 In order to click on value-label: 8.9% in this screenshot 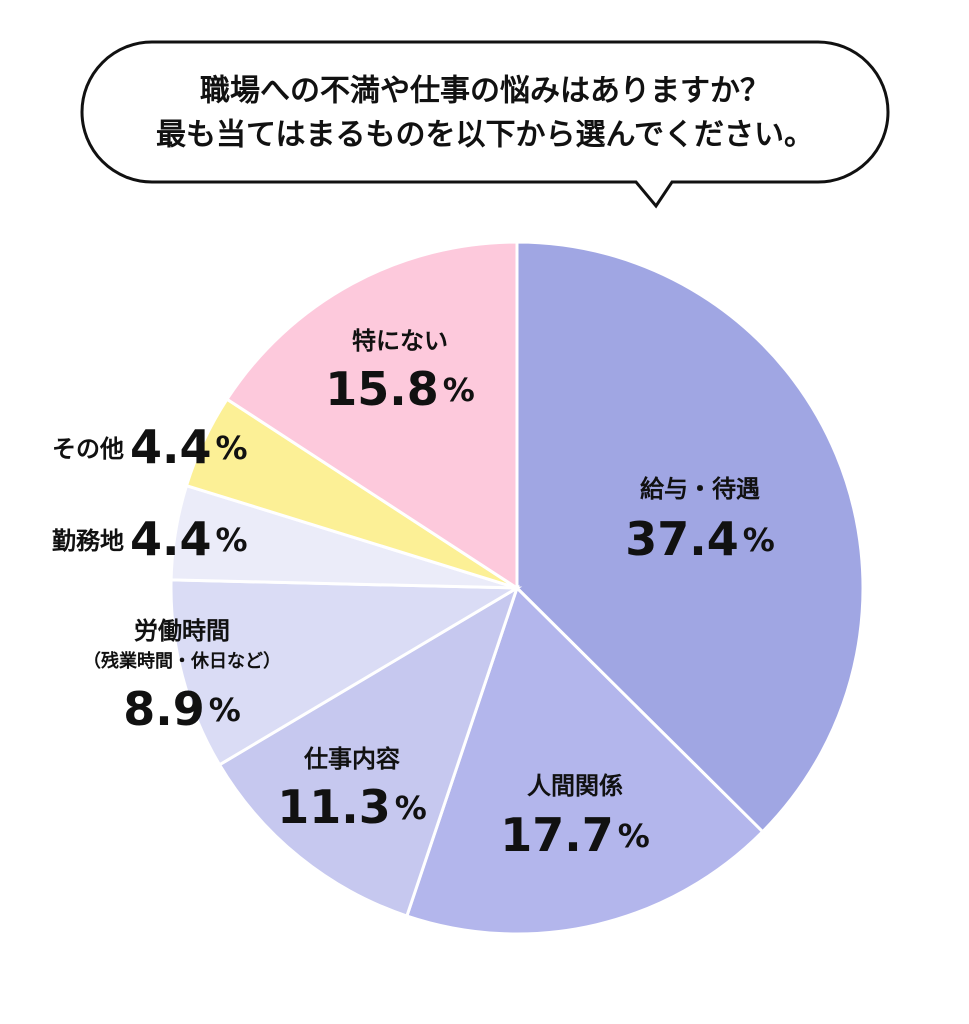, I will do `click(182, 709)`.